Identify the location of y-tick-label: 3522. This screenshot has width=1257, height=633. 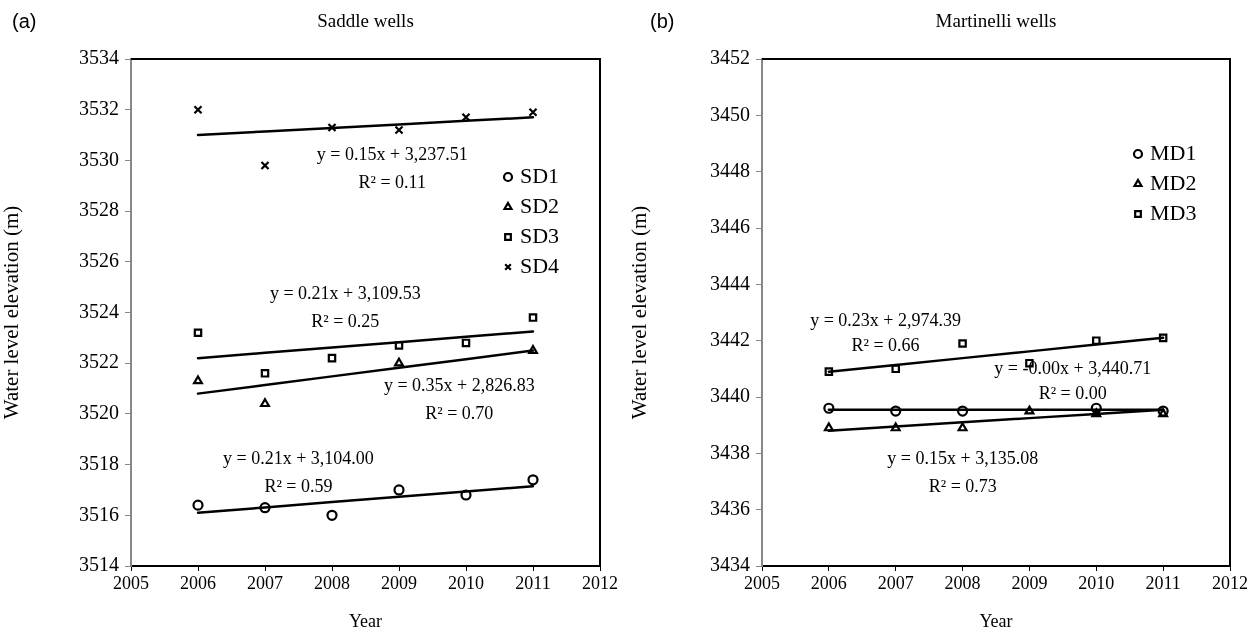
(99, 361).